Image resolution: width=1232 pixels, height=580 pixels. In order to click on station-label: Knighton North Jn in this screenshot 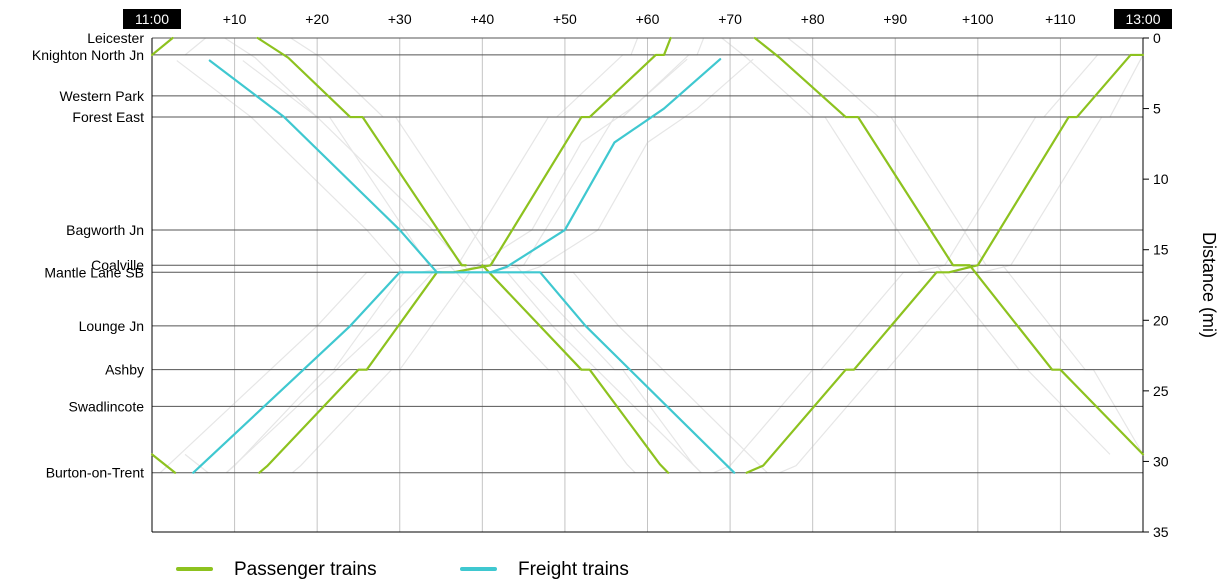, I will do `click(88, 55)`.